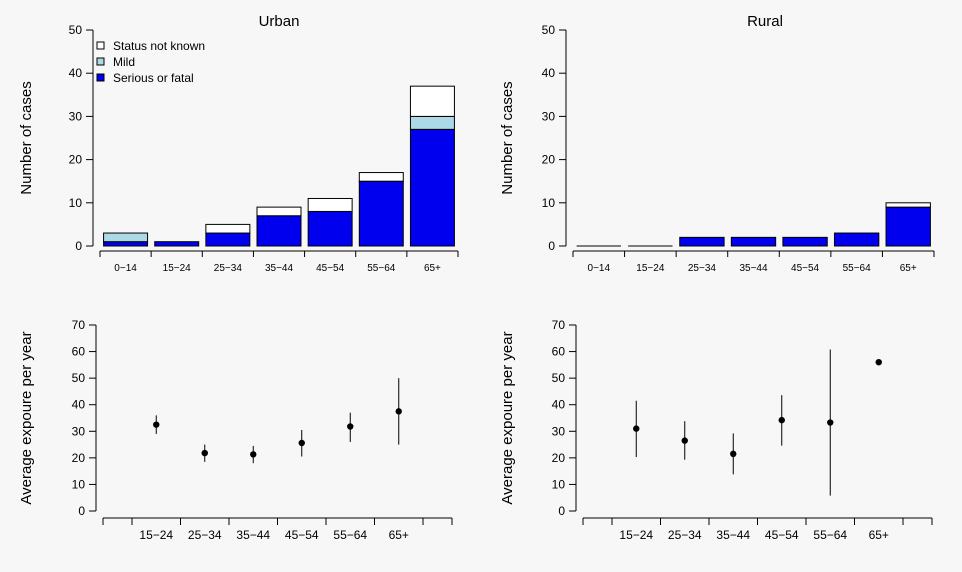  I want to click on legend-label: Mild, so click(124, 62).